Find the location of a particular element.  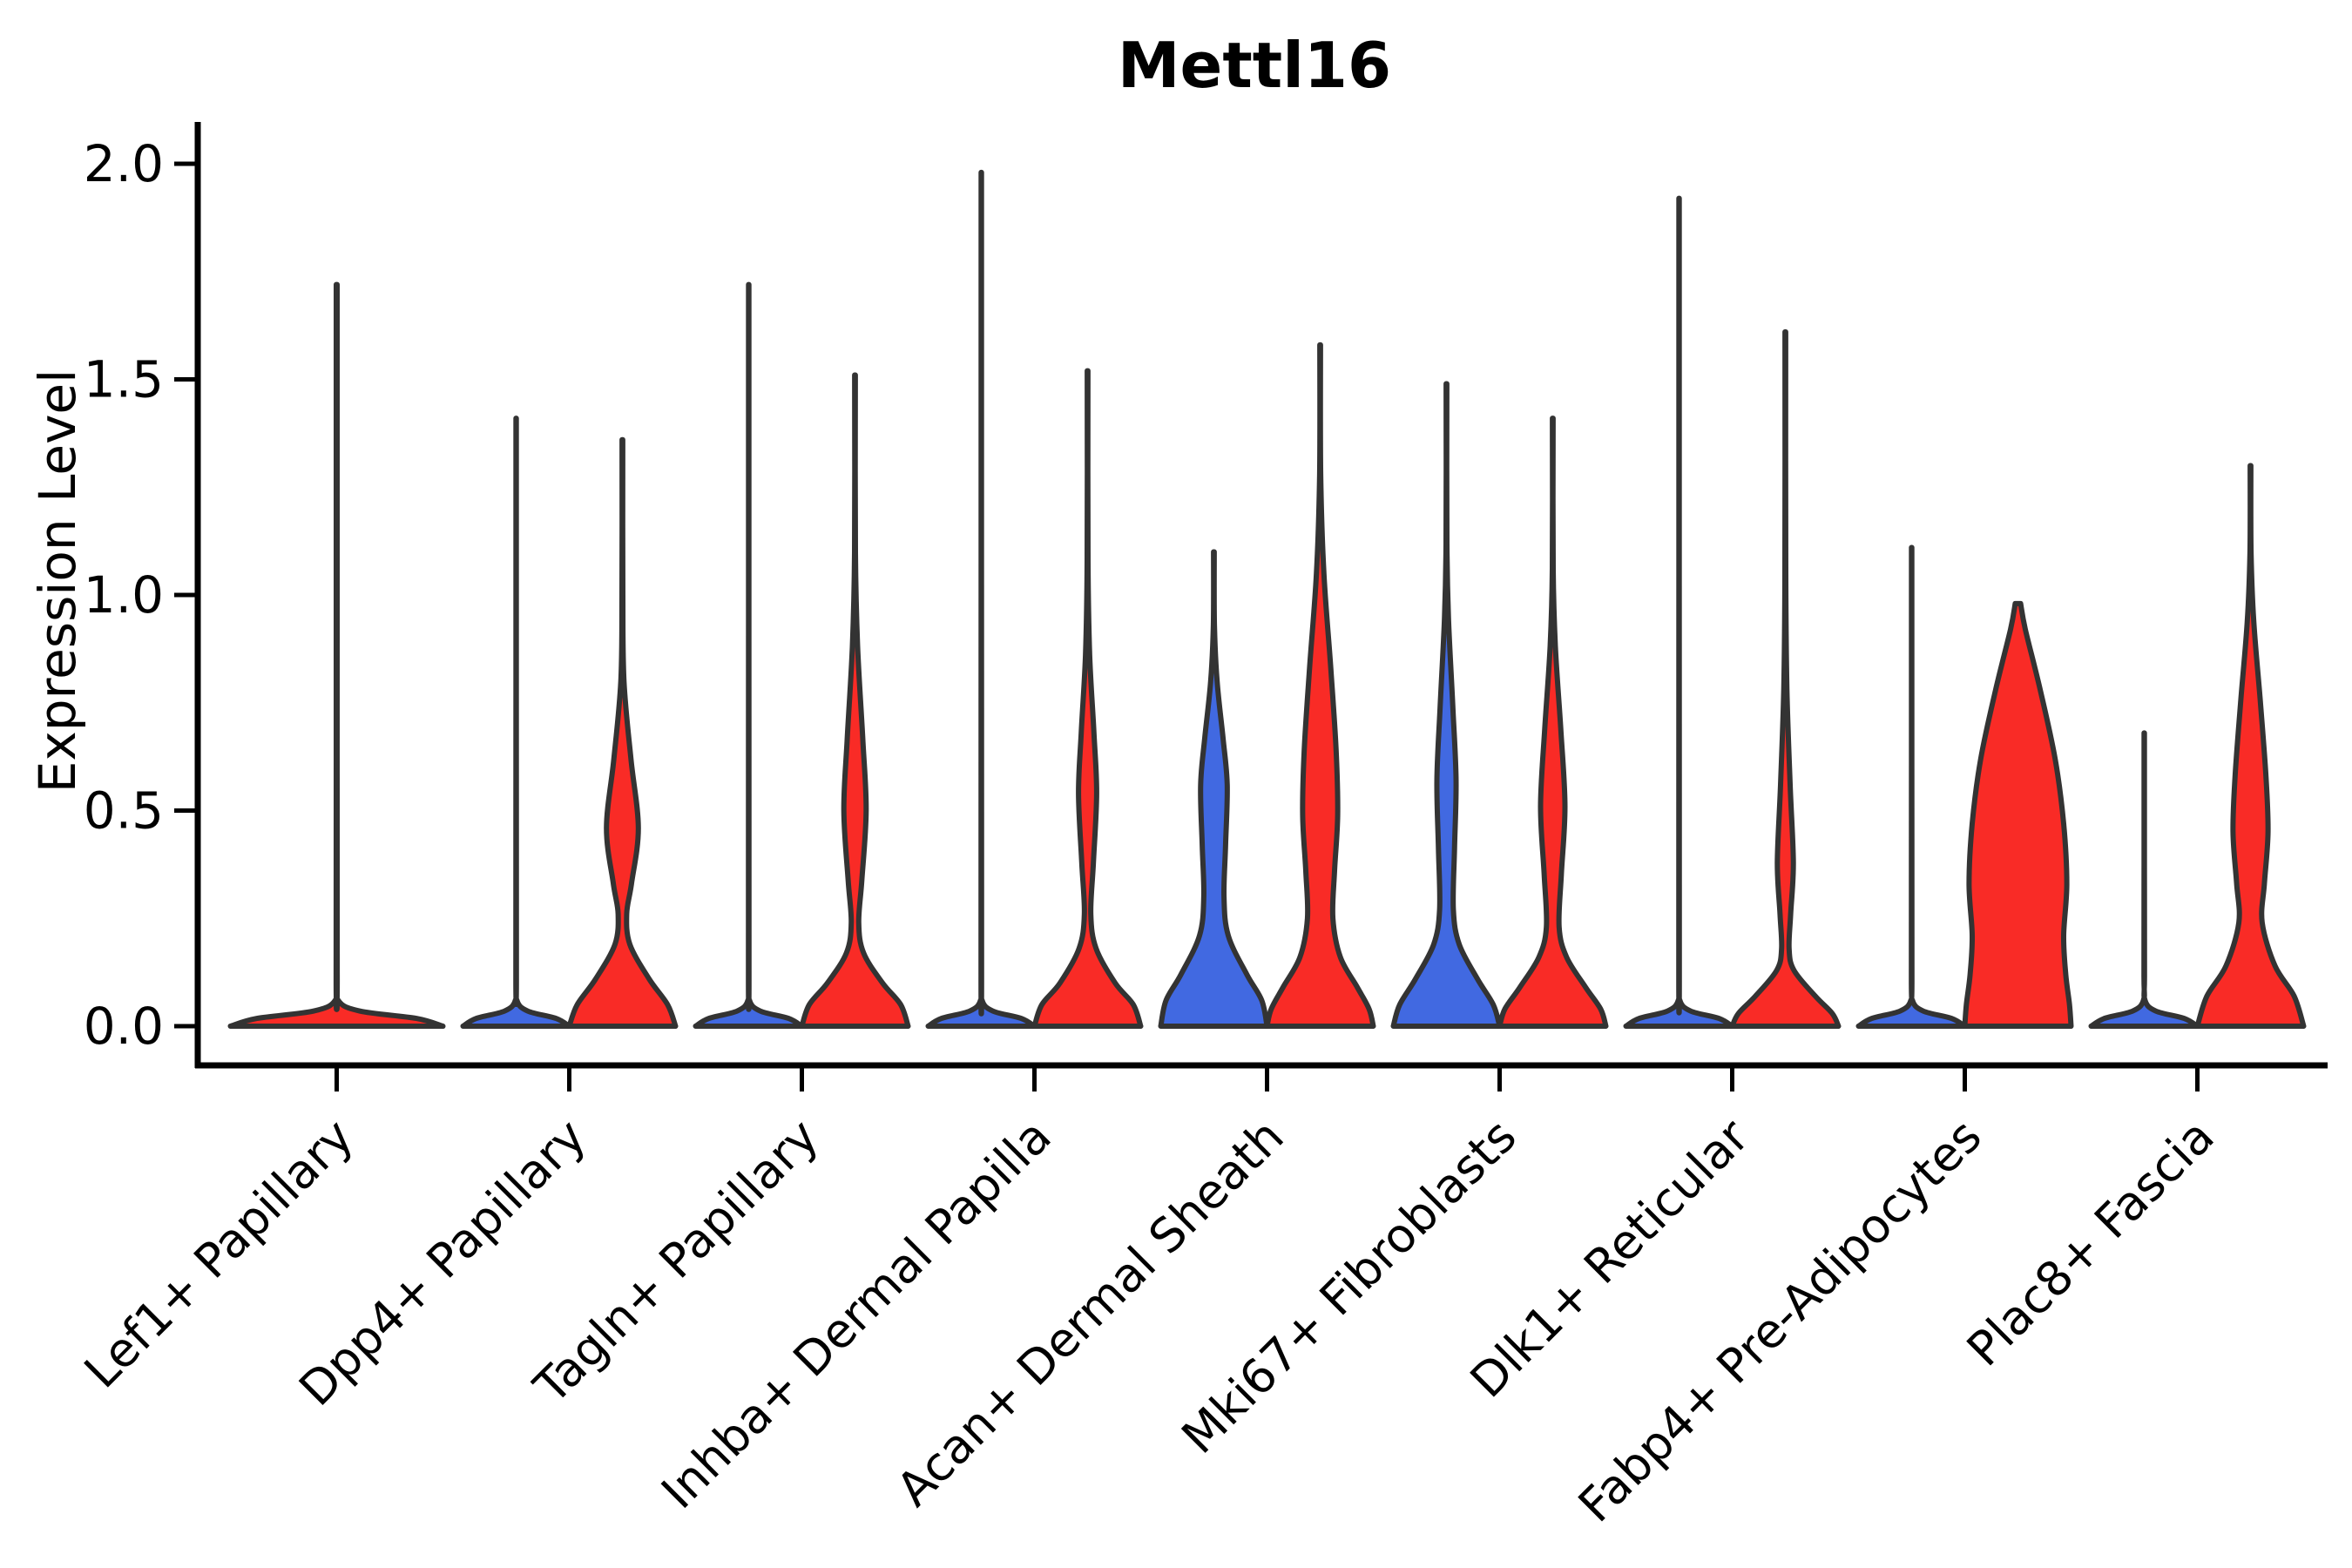

y-tick-labels: 0.0 0.5 1.0 1.5 2.0 is located at coordinates (141, 595).